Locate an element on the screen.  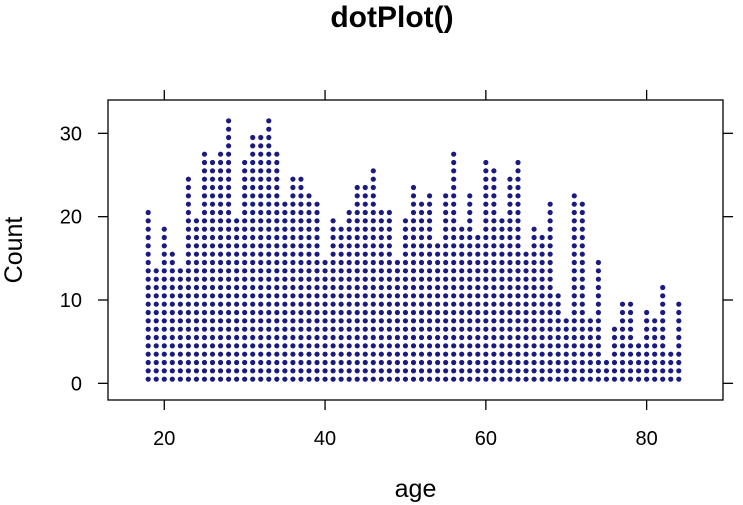
chart-title: dotPlot() is located at coordinates (391, 17).